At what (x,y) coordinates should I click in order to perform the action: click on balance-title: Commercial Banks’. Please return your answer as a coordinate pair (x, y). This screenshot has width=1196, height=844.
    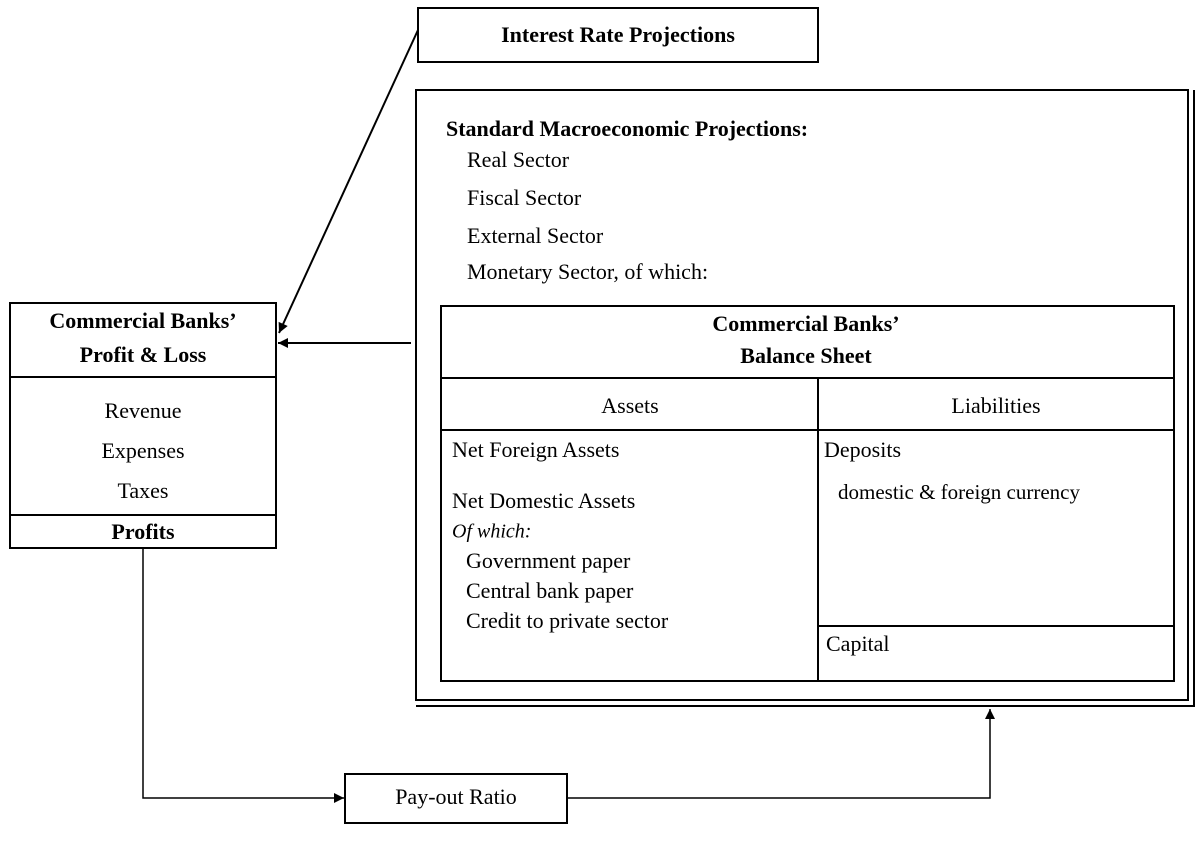
    Looking at the image, I should click on (805, 323).